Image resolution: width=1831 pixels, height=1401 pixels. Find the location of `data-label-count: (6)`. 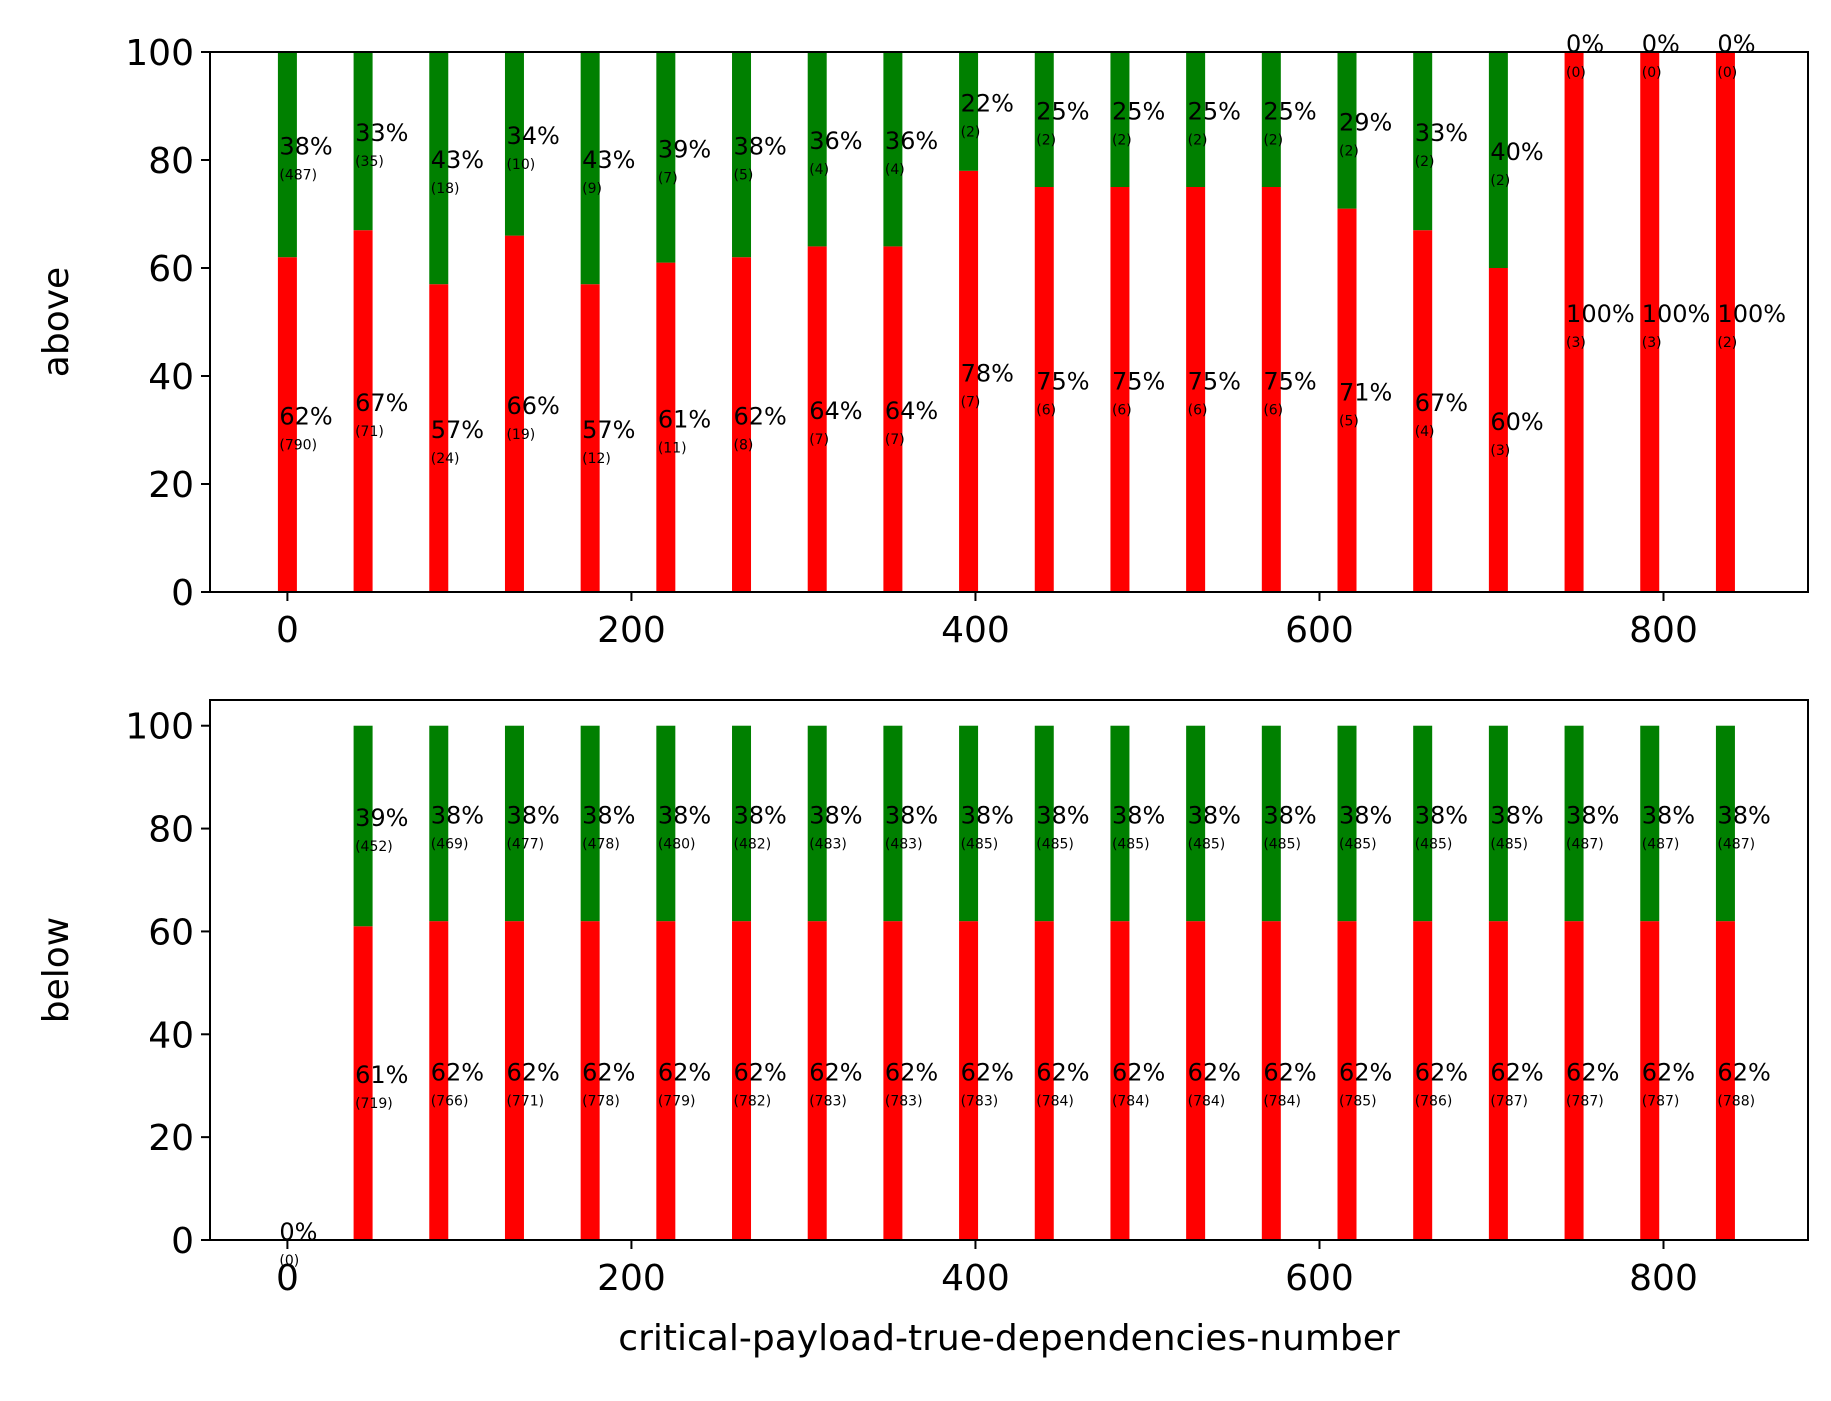

data-label-count: (6) is located at coordinates (1273, 411).